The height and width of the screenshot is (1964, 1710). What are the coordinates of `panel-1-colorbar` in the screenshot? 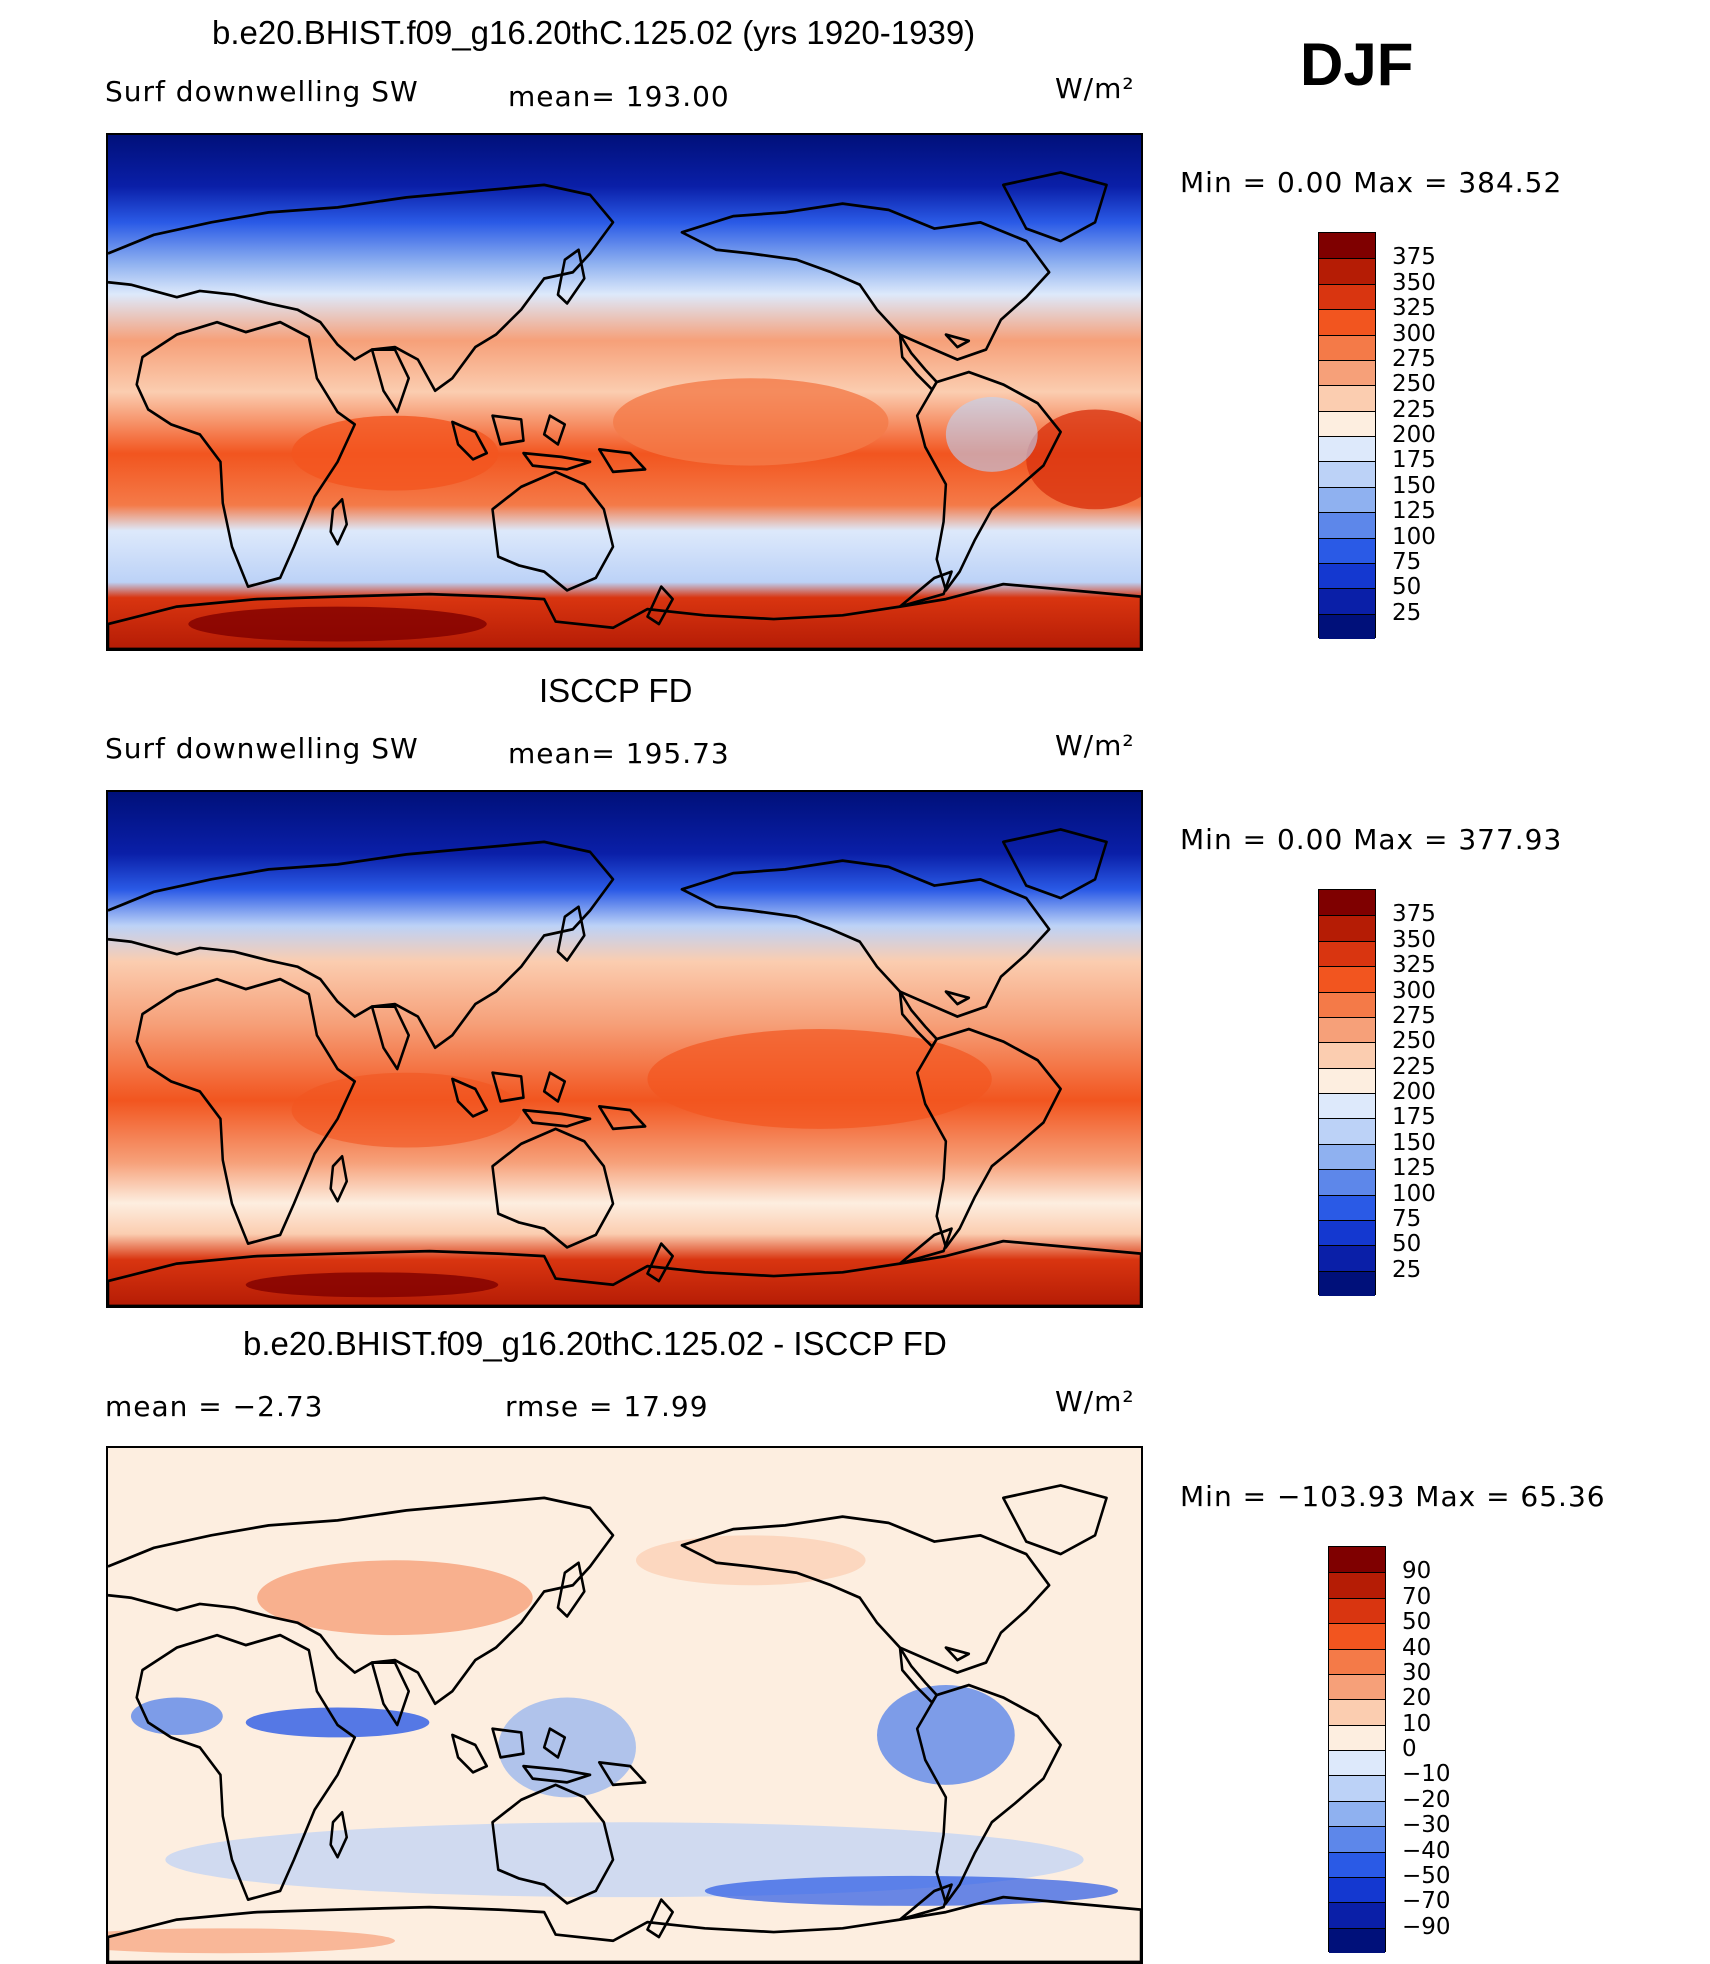 It's located at (1347, 435).